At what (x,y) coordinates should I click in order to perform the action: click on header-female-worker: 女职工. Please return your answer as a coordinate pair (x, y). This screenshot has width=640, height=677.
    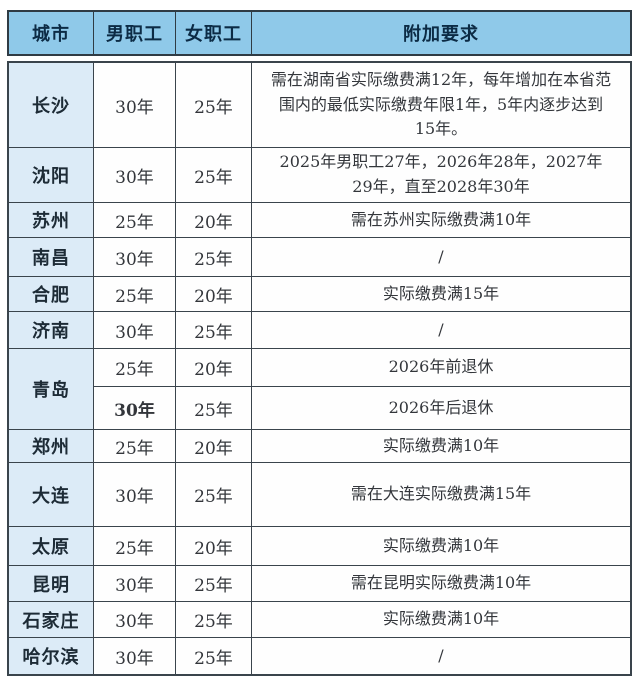
    Looking at the image, I should click on (213, 33).